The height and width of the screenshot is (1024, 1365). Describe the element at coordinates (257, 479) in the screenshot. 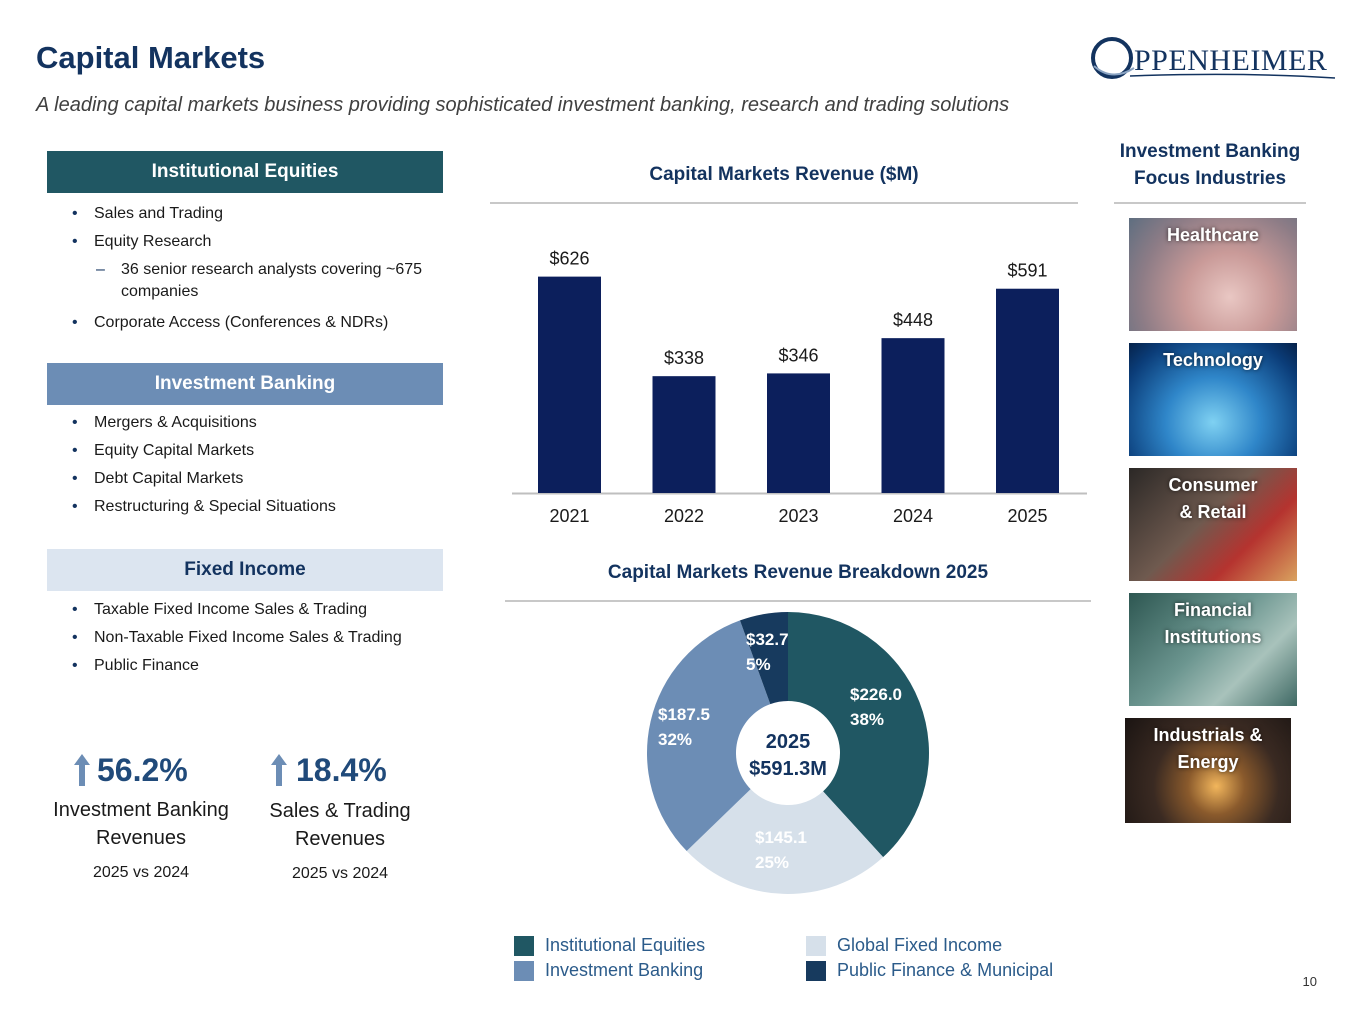

I see `list-item: Debt Capital Markets` at that location.